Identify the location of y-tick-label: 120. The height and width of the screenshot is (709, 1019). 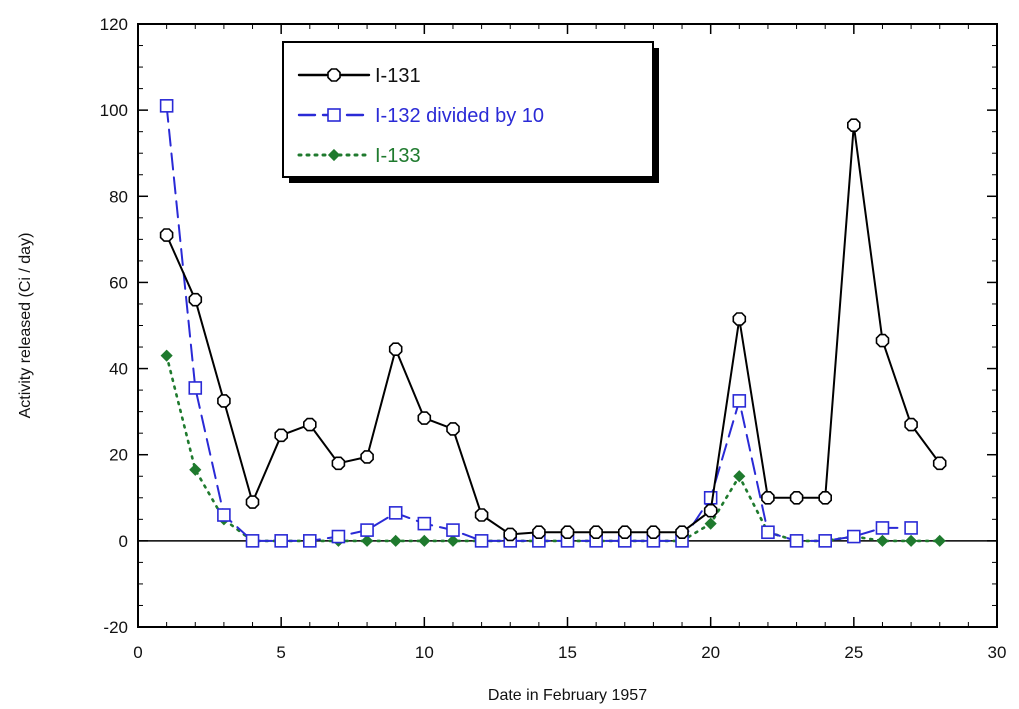
(114, 24).